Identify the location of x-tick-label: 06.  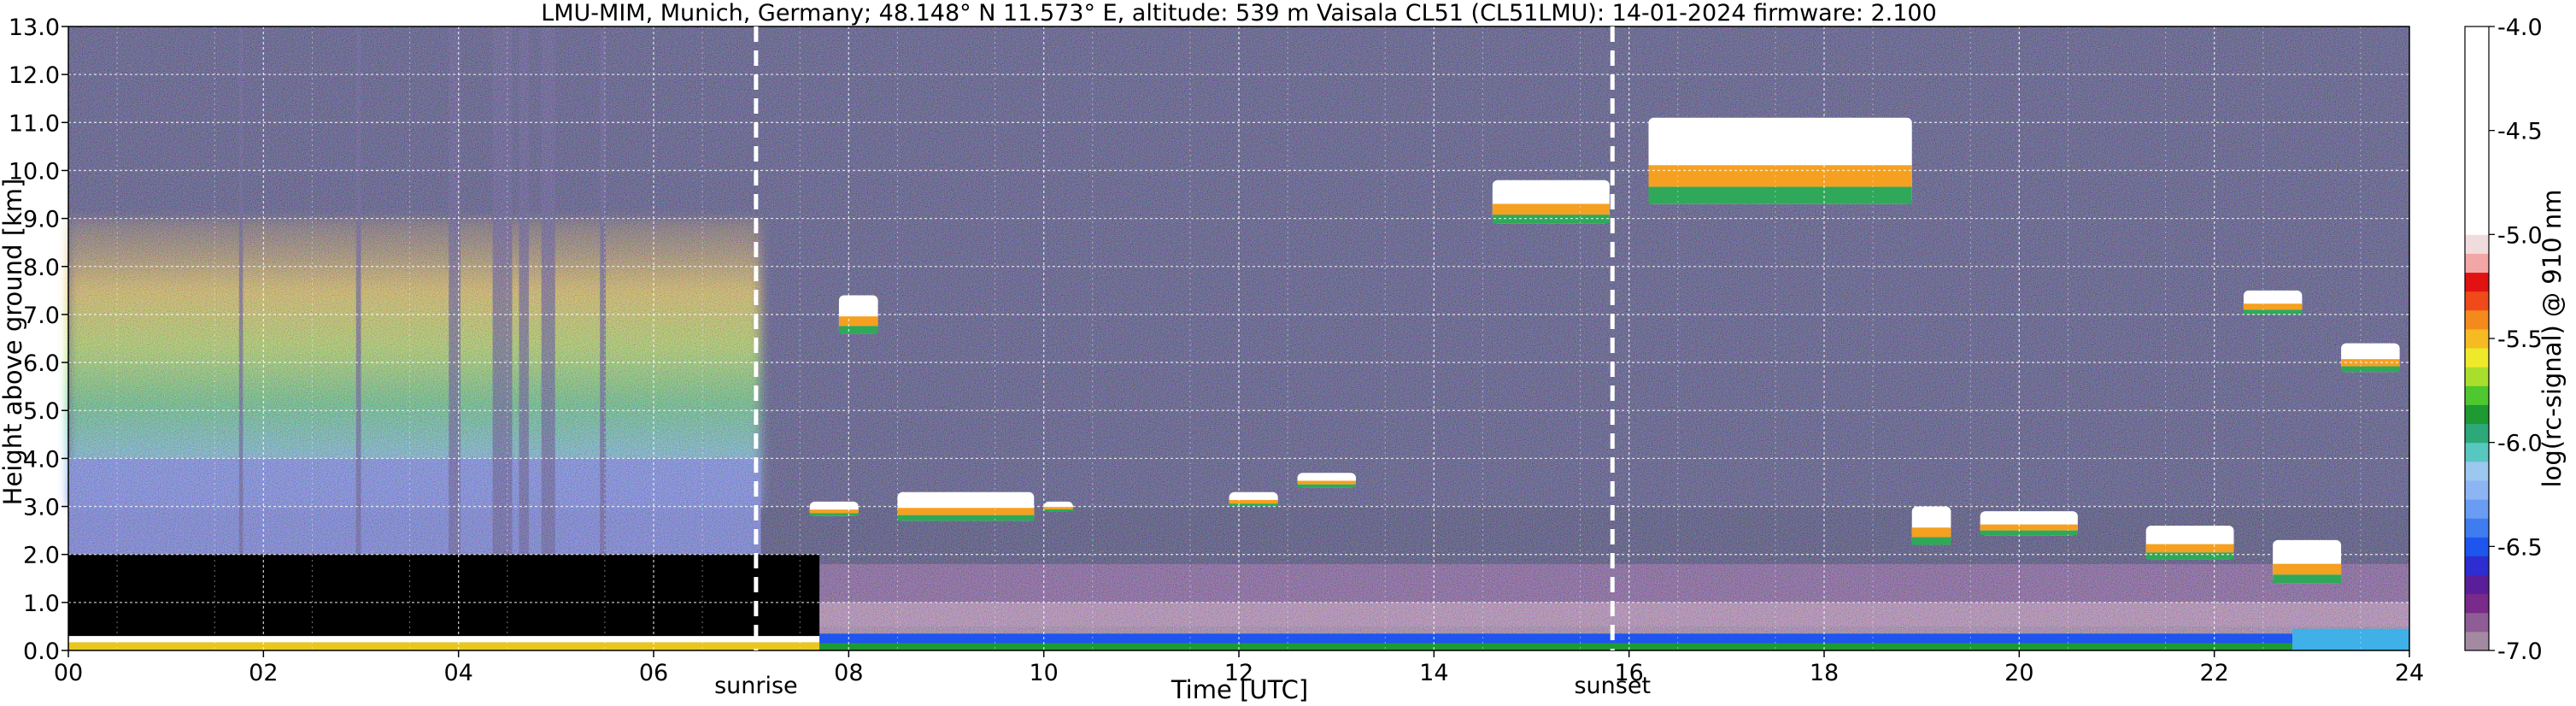
(653, 673).